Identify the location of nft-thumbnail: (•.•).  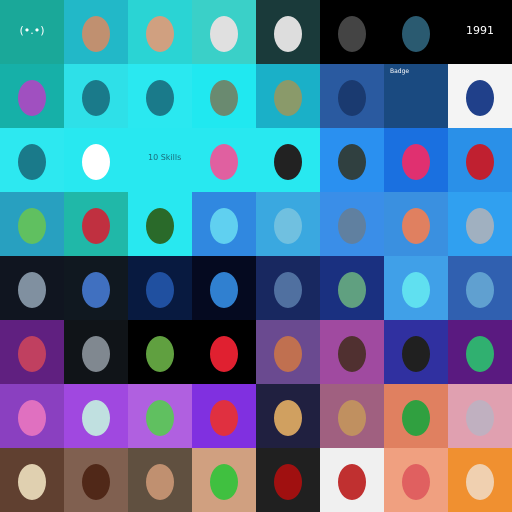
(32, 32).